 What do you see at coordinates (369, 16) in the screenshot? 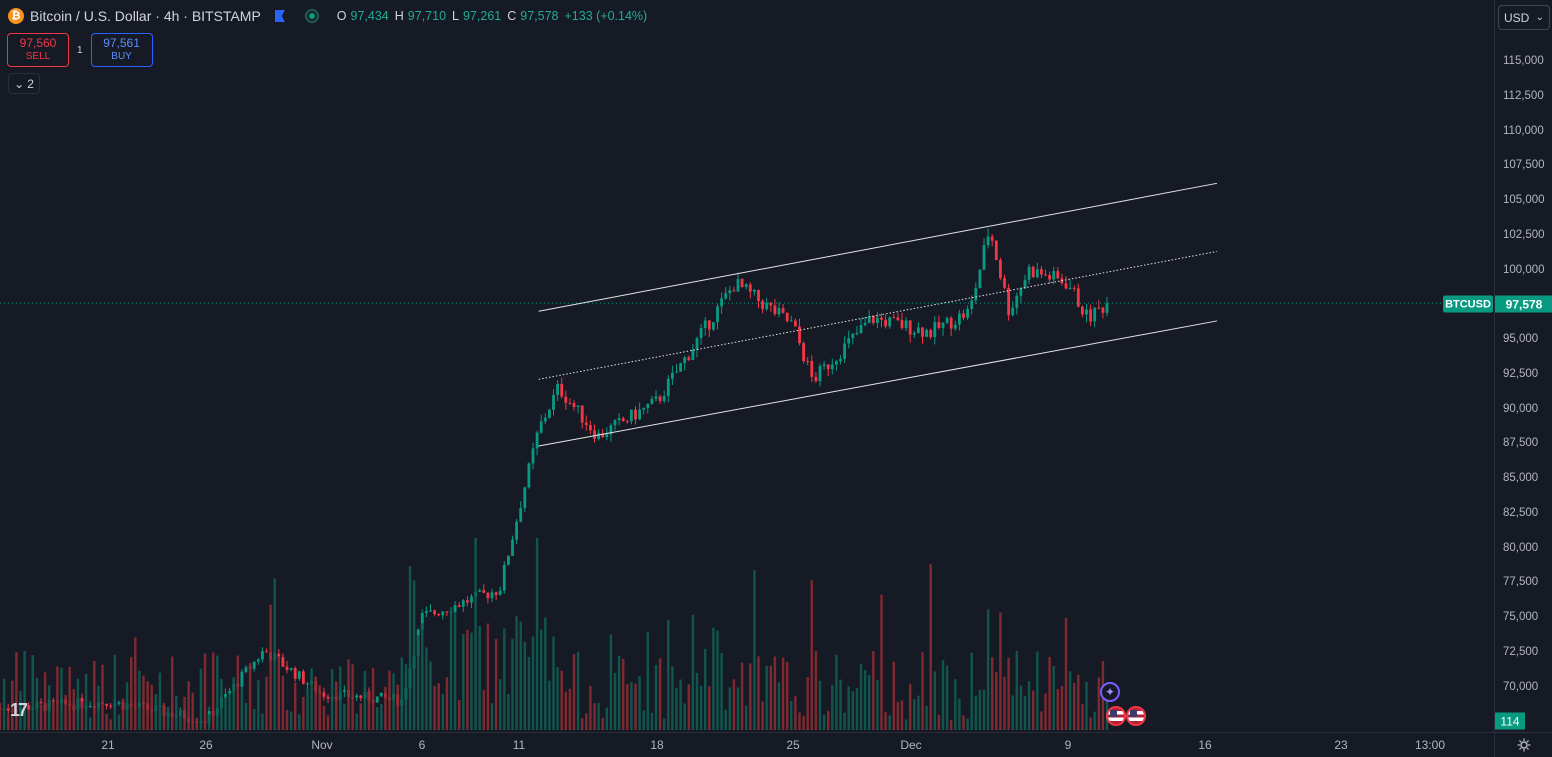
I see `open-value: 97,434` at bounding box center [369, 16].